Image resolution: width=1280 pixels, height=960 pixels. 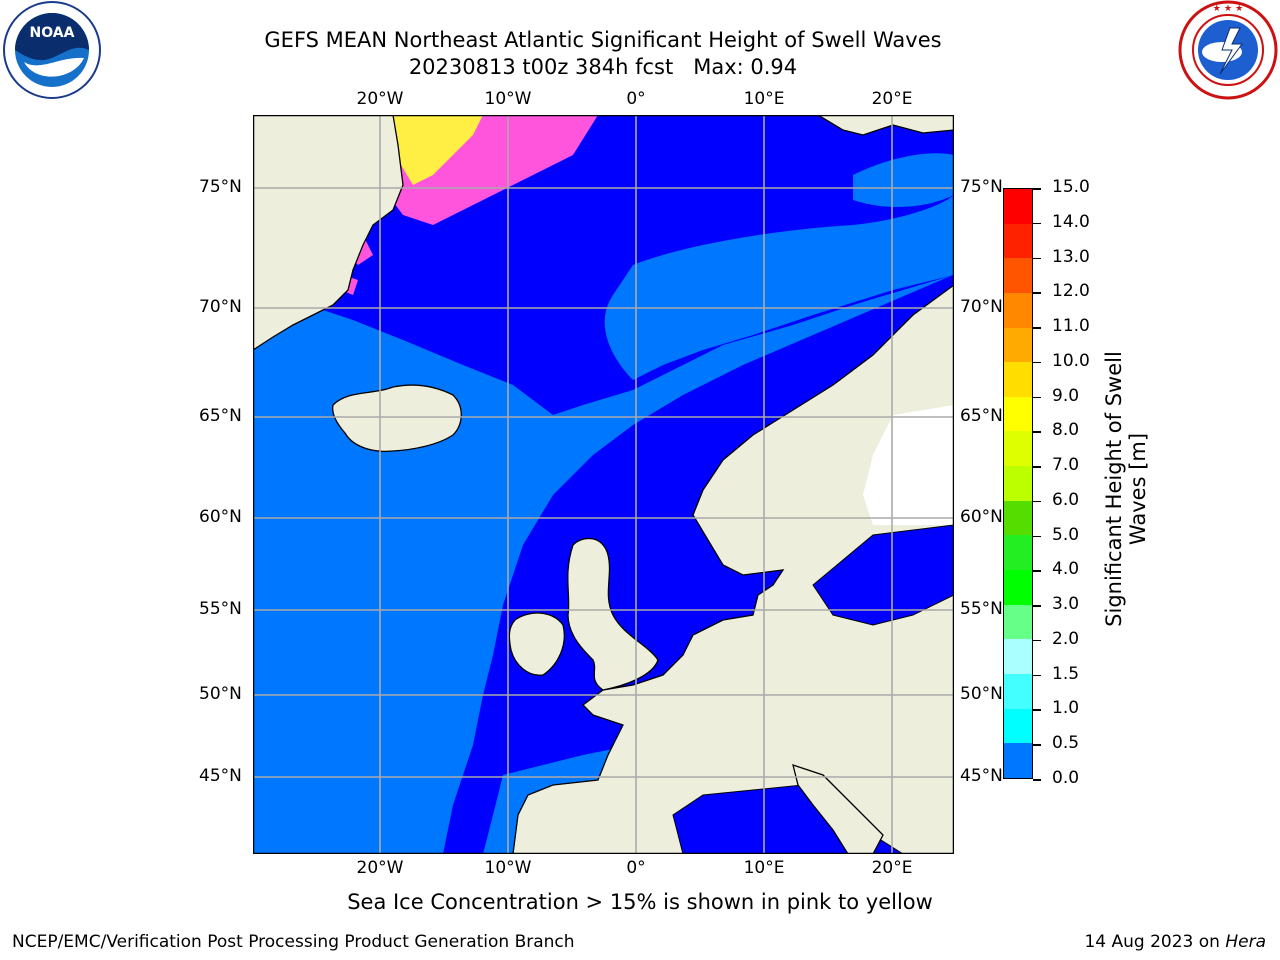 What do you see at coordinates (764, 99) in the screenshot?
I see `lon-label-top: 10°E` at bounding box center [764, 99].